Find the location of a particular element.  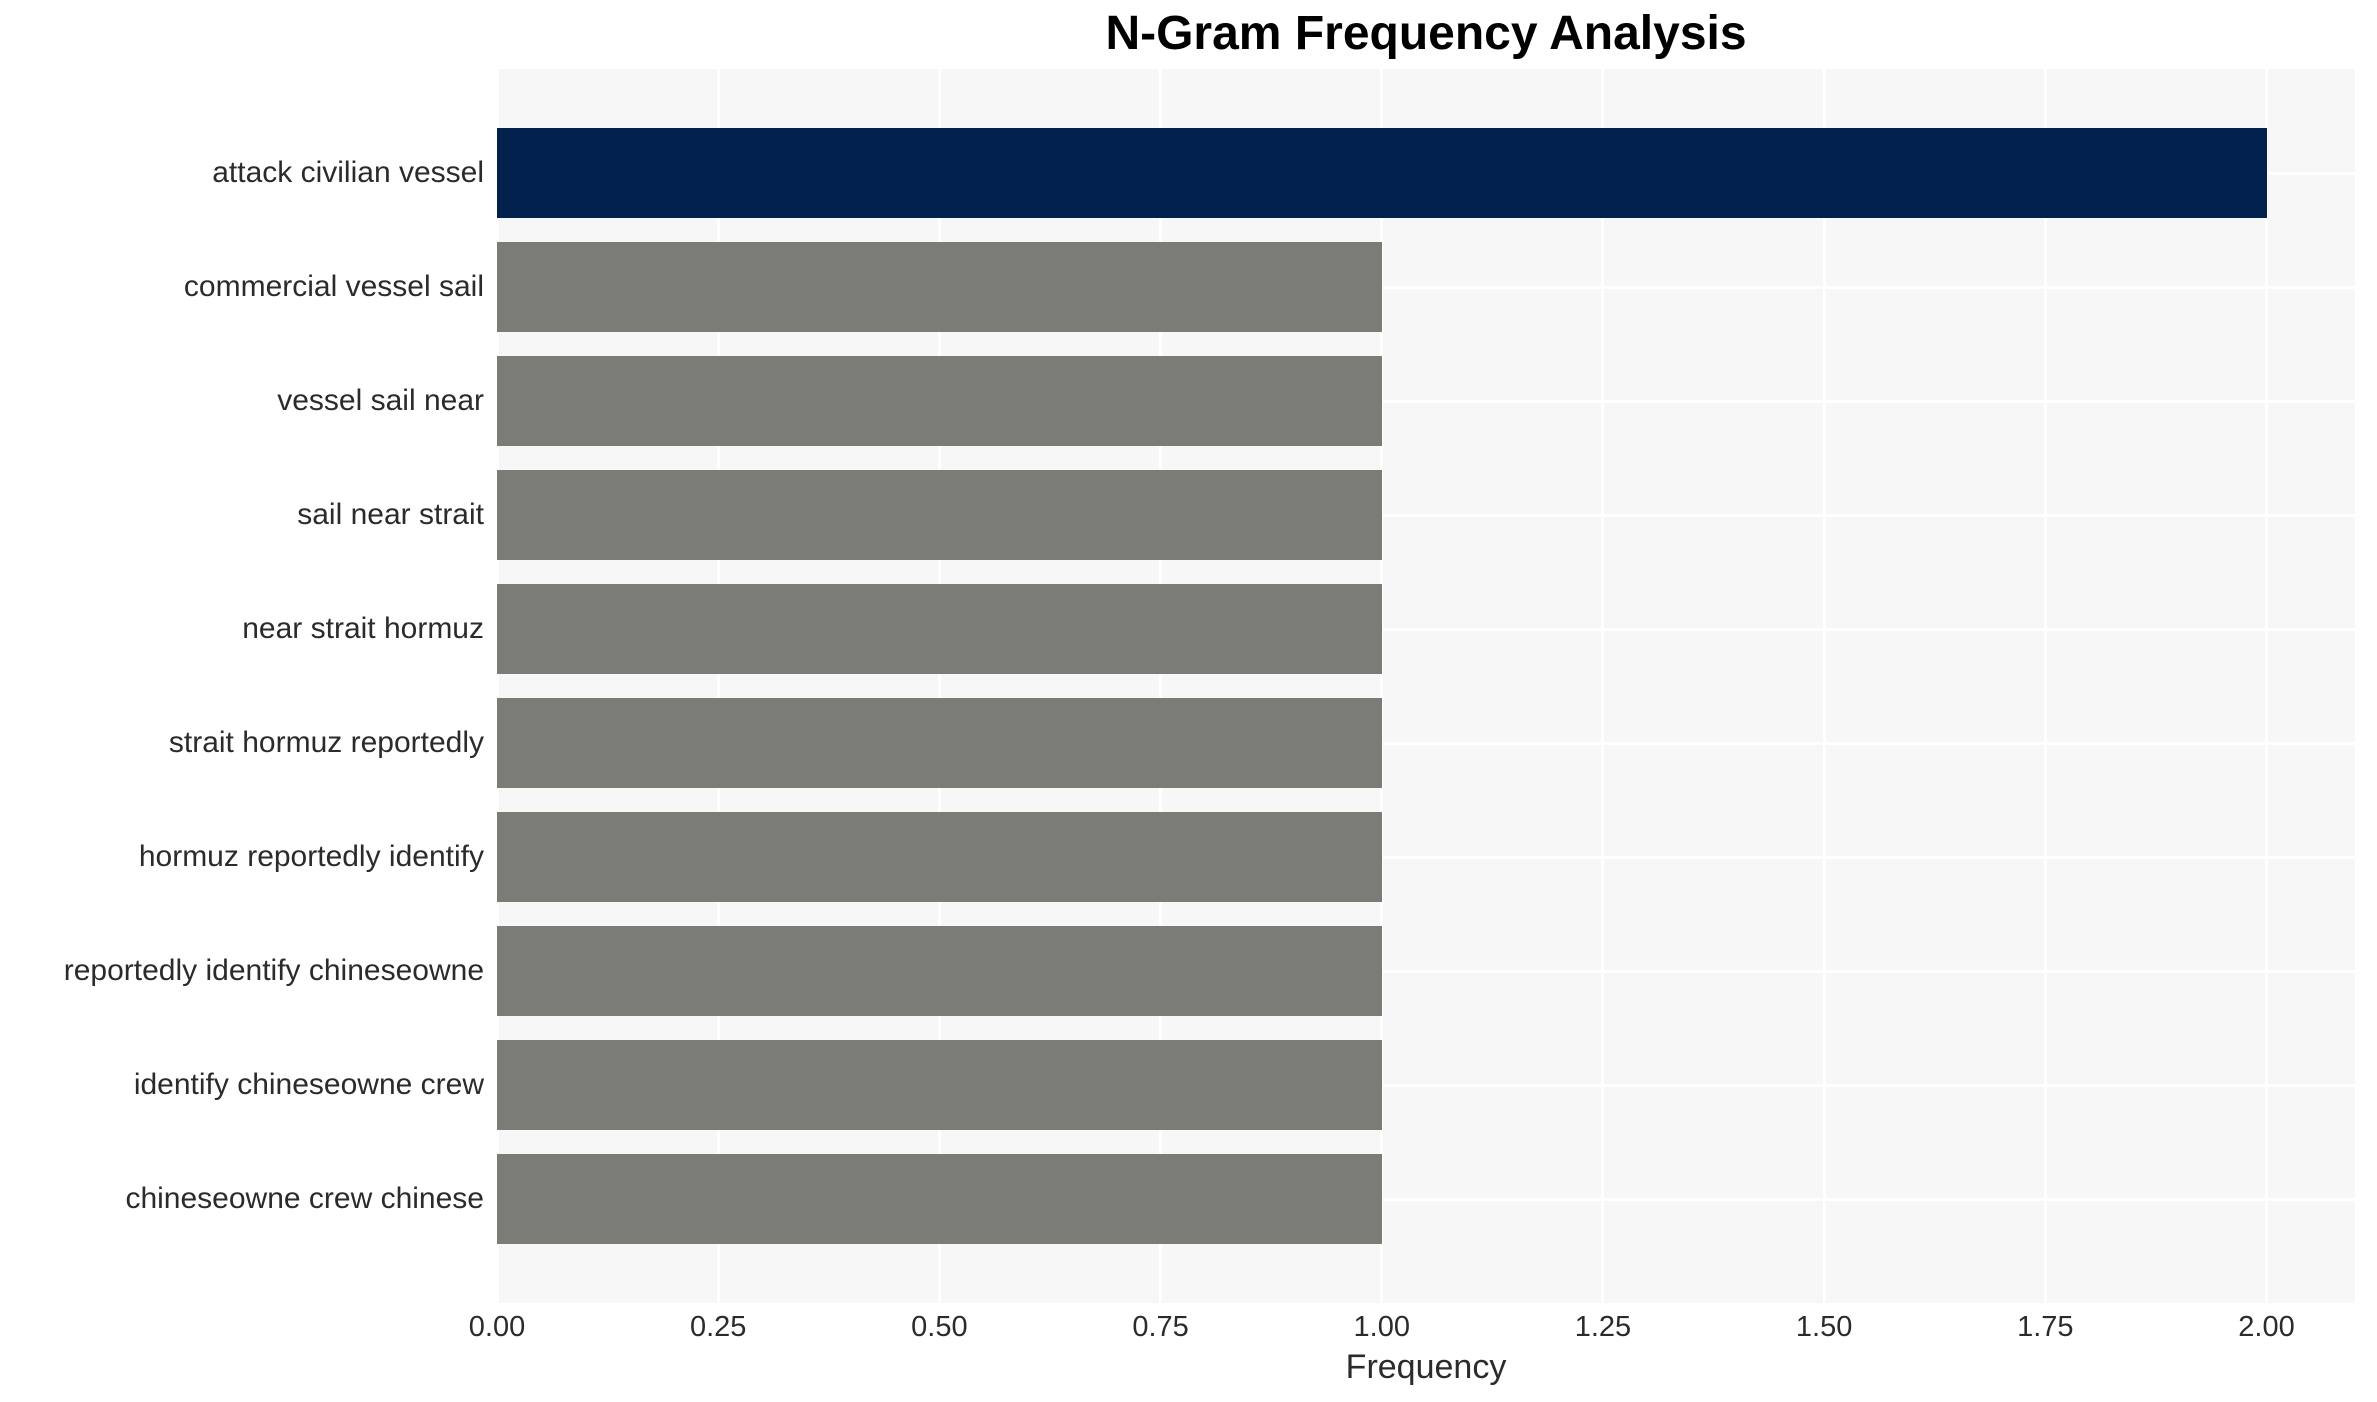

bar-strait-hormuz-reportedly is located at coordinates (939, 743).